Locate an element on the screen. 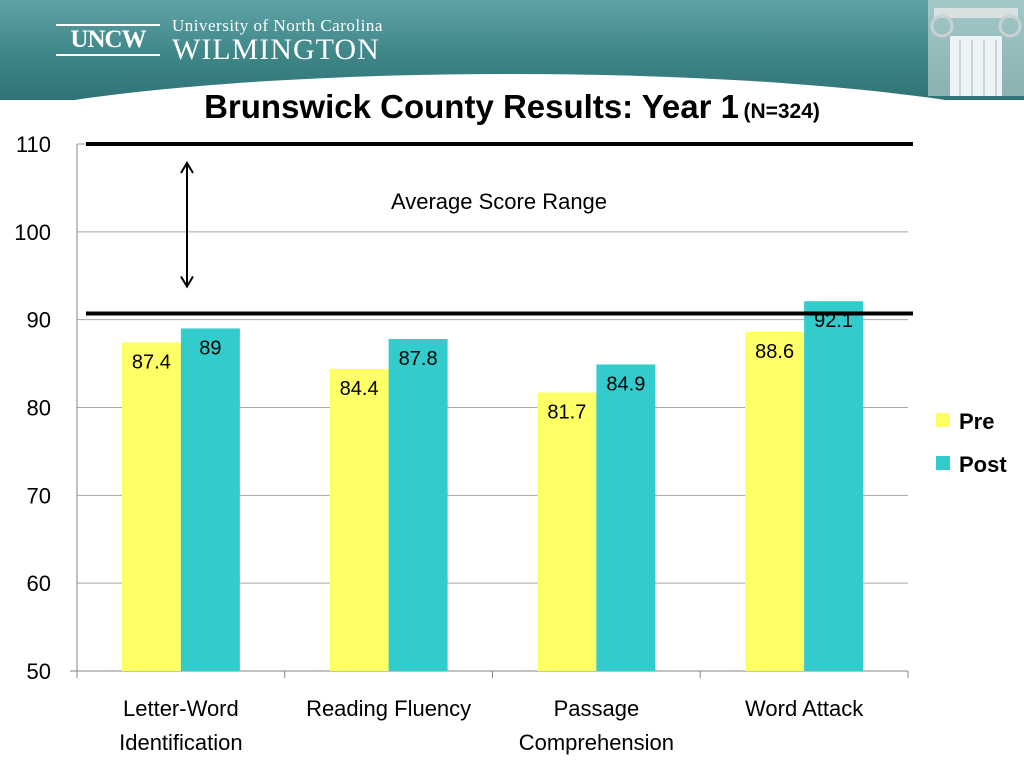  y-tick-label: 80 is located at coordinates (39, 408).